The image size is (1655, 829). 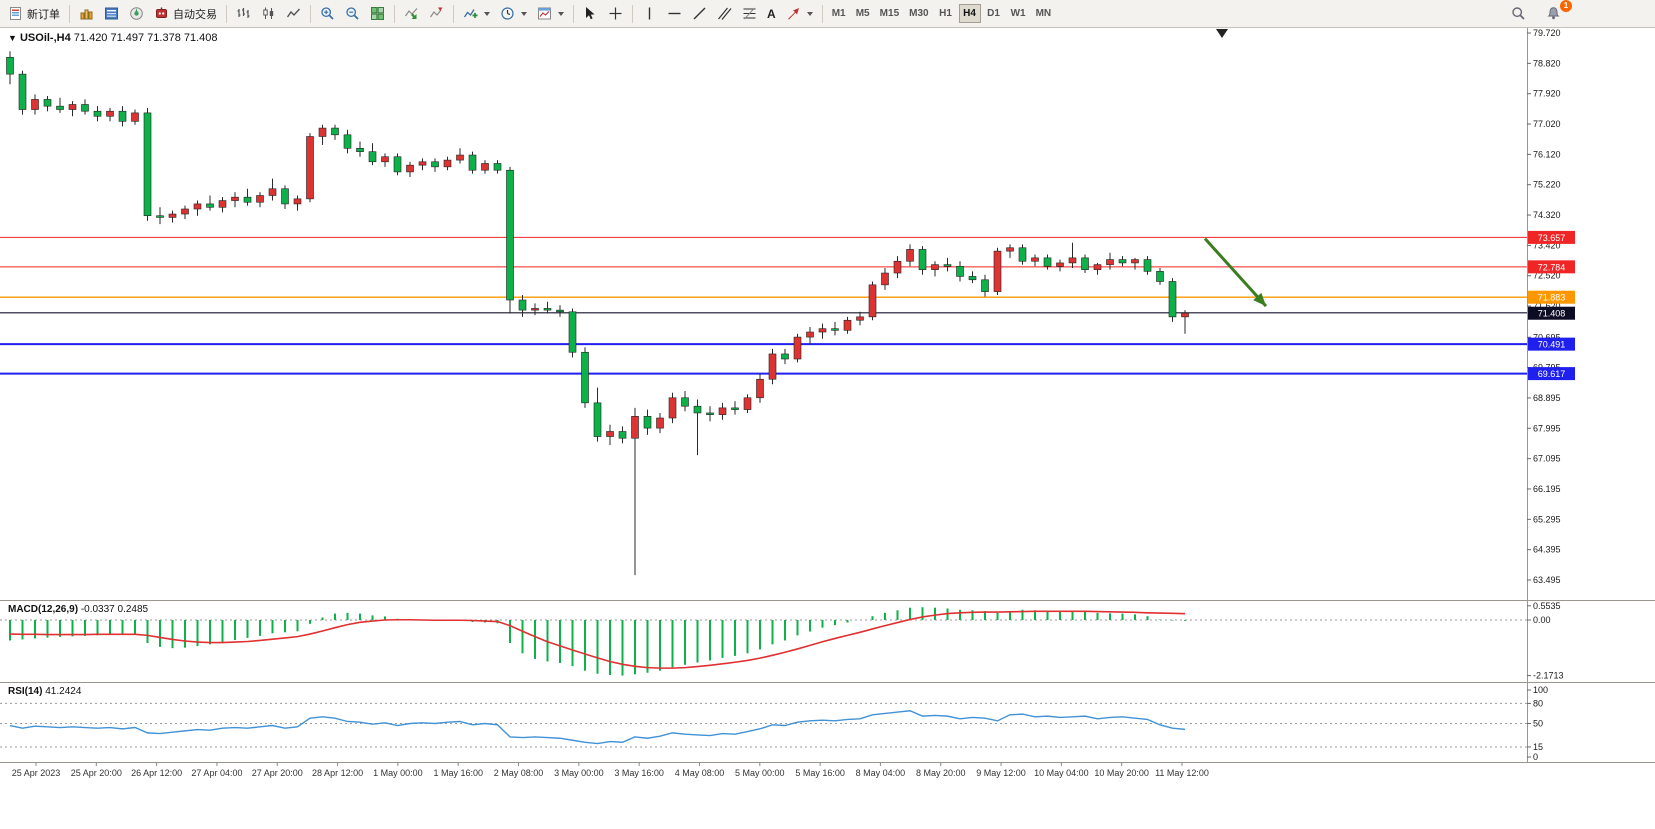 I want to click on text-tool-label: A, so click(x=771, y=13).